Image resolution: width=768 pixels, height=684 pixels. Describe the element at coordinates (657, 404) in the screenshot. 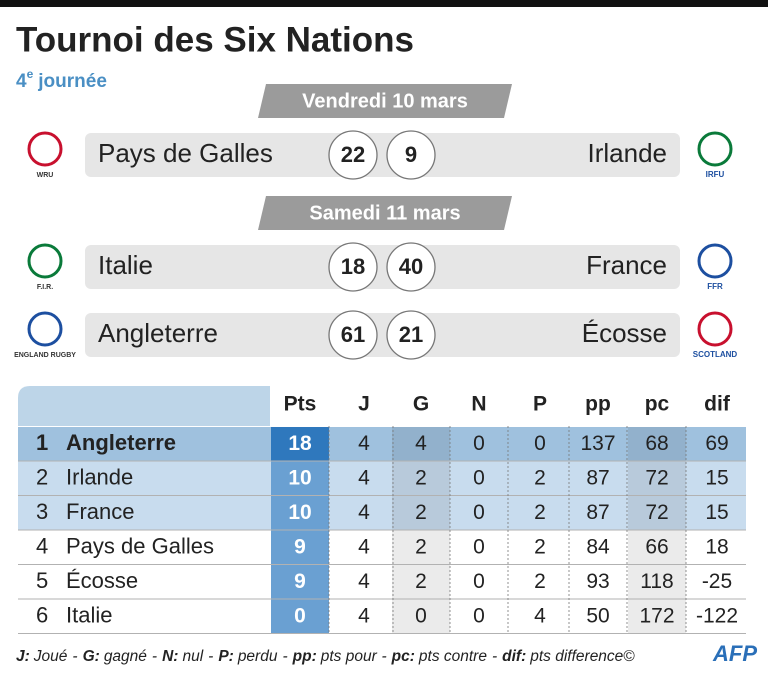

I see `column-header: pc` at that location.